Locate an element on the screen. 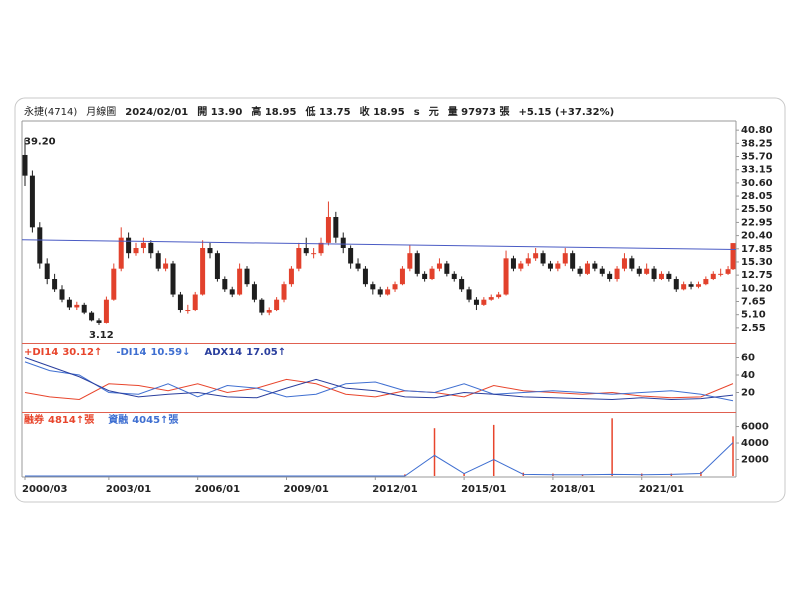 The image size is (800, 604). y-tick-label: 20.40 is located at coordinates (757, 236).